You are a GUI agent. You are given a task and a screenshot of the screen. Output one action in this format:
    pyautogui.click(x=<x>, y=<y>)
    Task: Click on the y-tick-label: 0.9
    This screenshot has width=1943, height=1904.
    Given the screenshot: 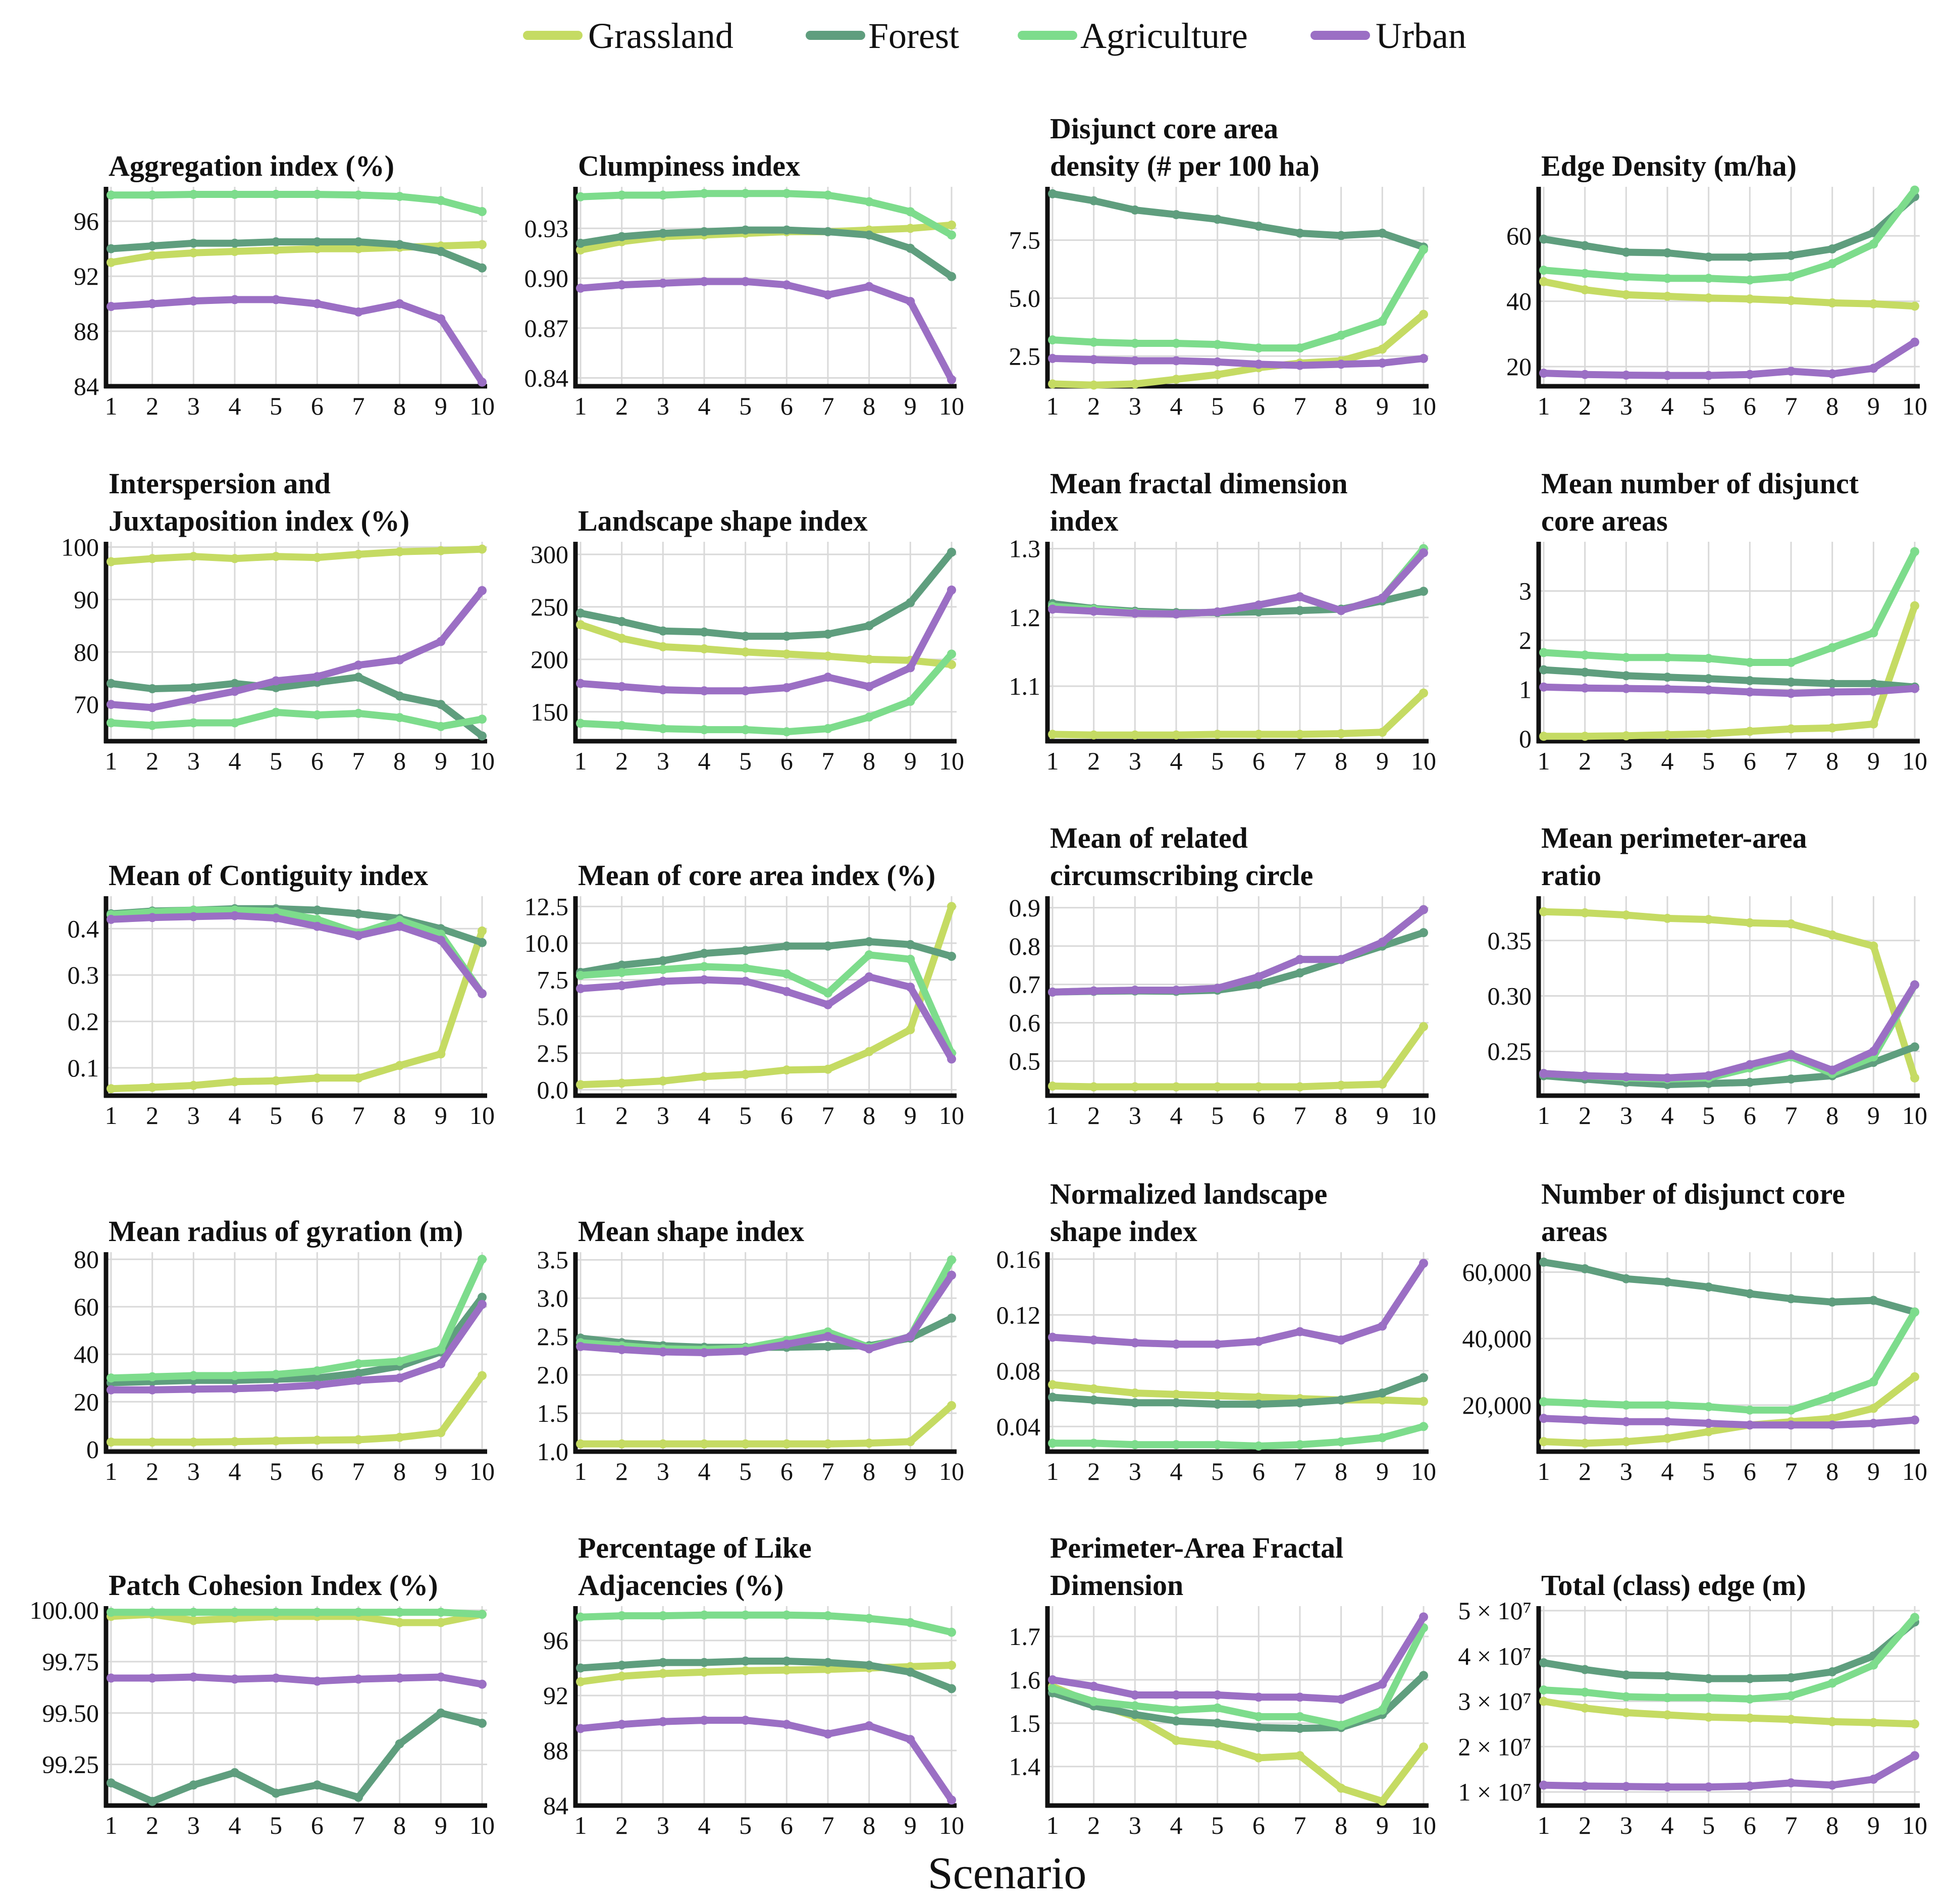 What is the action you would take?
    pyautogui.click(x=1025, y=908)
    